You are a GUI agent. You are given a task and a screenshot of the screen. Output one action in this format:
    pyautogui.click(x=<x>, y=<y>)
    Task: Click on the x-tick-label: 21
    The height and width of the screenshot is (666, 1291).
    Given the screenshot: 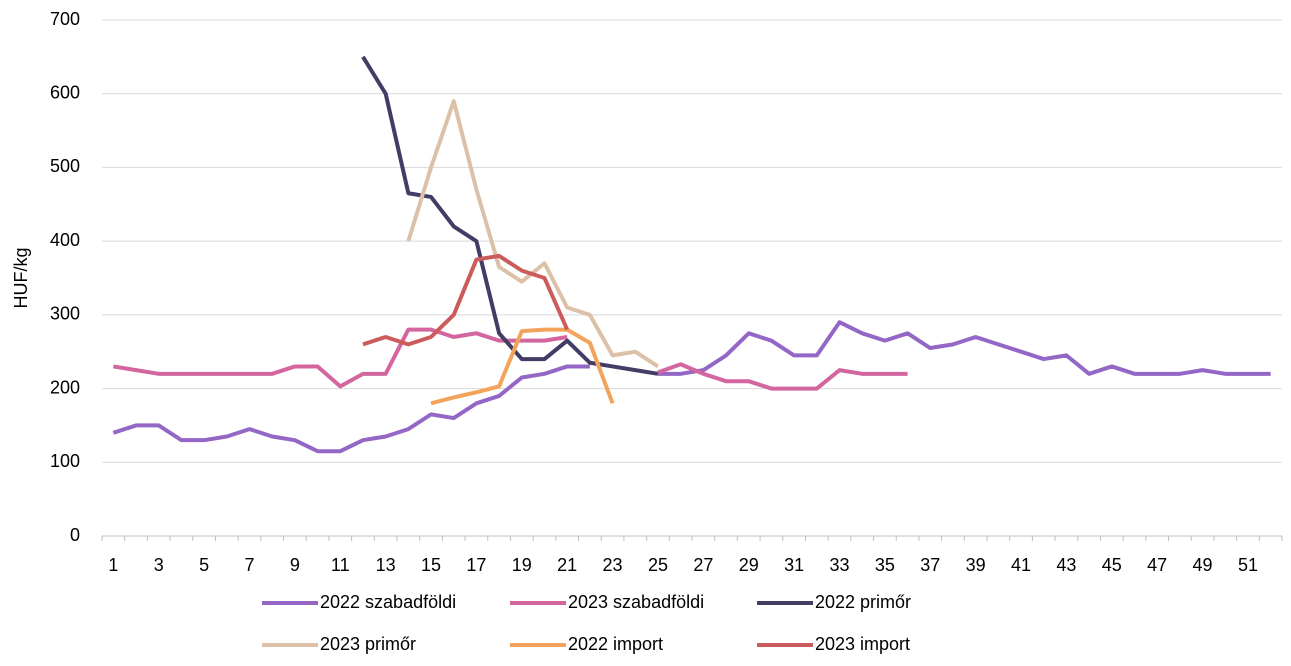 What is the action you would take?
    pyautogui.click(x=567, y=565)
    